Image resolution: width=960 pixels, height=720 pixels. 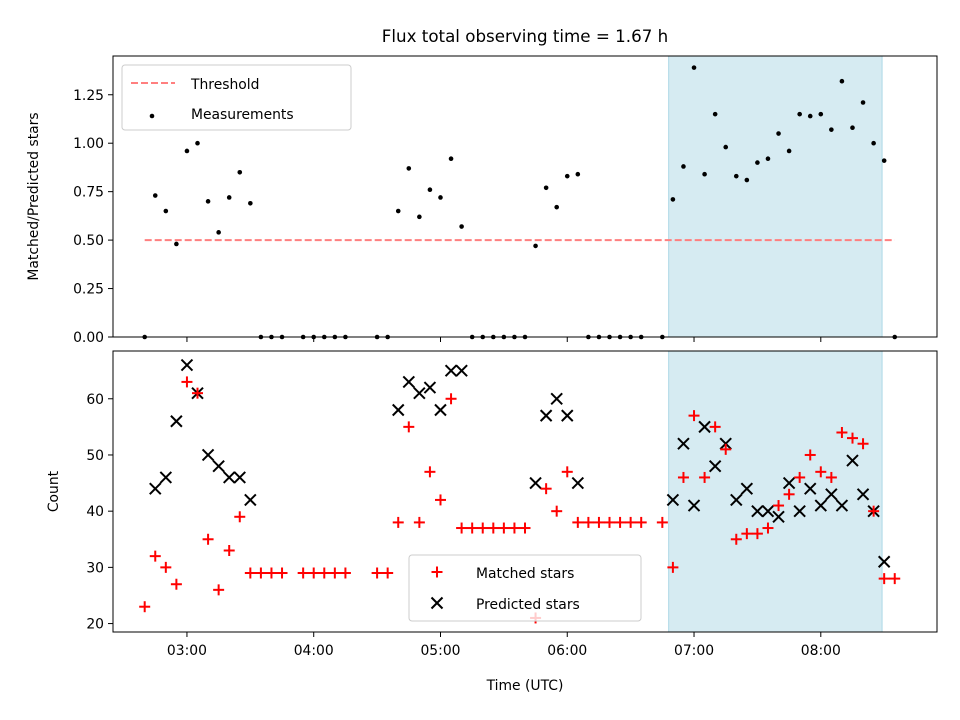 What do you see at coordinates (95, 400) in the screenshot?
I see `bottom-y-tick-label: 60` at bounding box center [95, 400].